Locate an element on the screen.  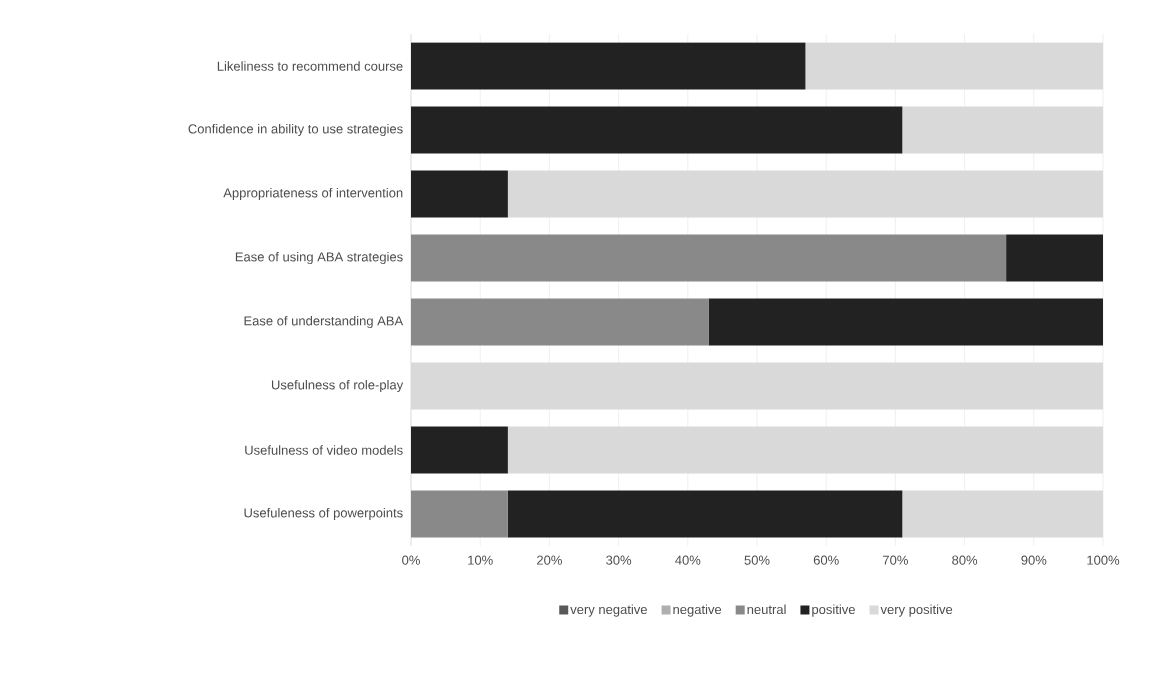
x-tick-label: 70% is located at coordinates (895, 560).